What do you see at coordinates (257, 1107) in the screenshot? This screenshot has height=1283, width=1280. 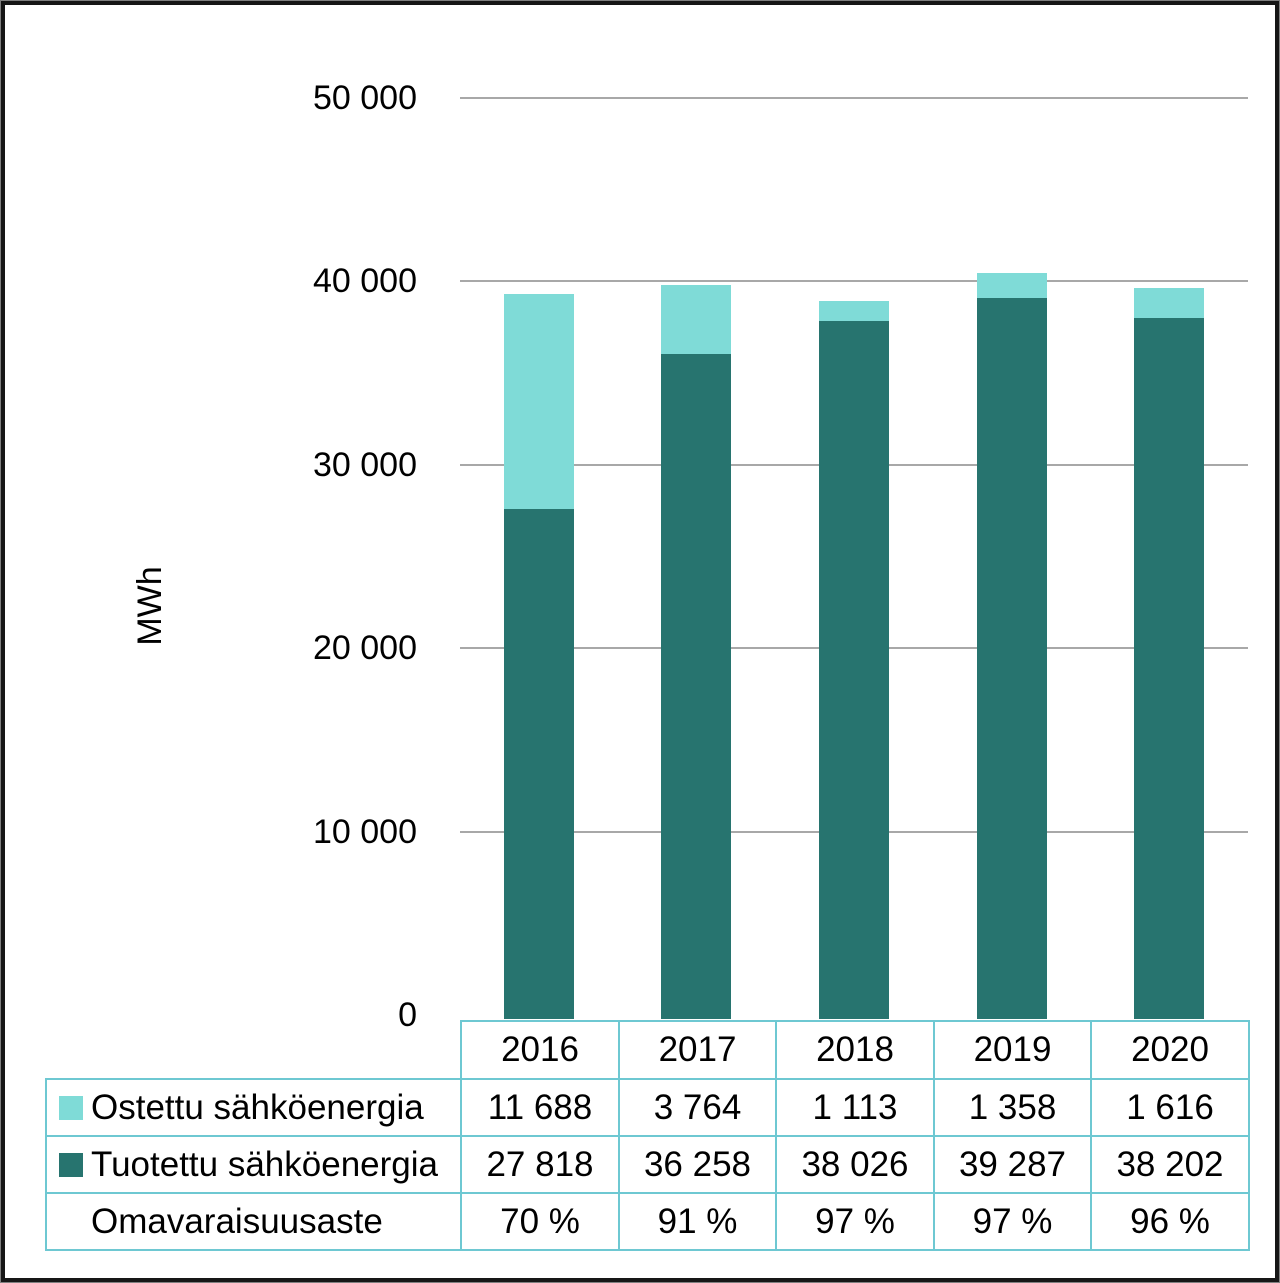 I see `row-label-purchased-text: Ostettu sähköenergia` at bounding box center [257, 1107].